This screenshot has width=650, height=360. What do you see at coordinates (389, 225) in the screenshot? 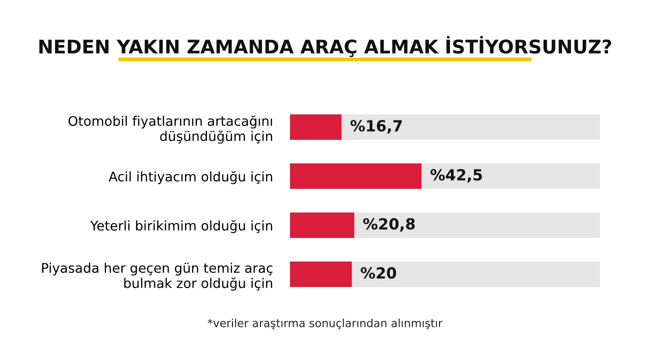
I see `data-label: %20,8` at bounding box center [389, 225].